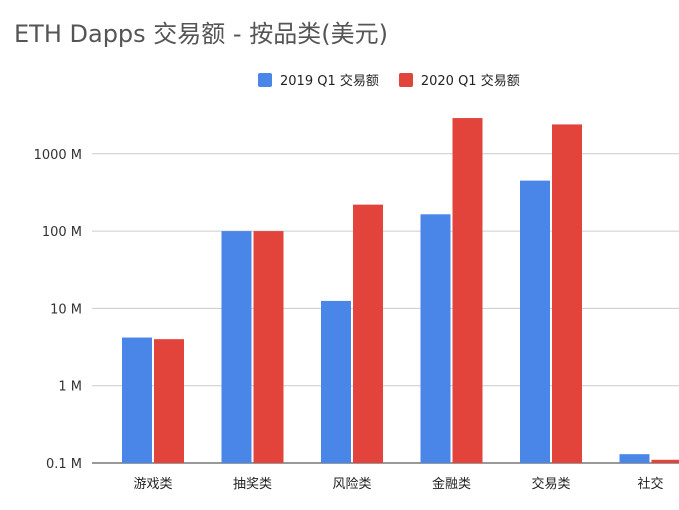 The image size is (679, 510). I want to click on x-tick-label: 风险类, so click(351, 484).